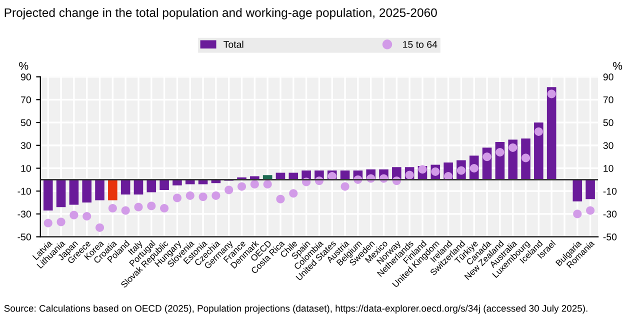 This screenshot has width=641, height=320. I want to click on y2-tick-label: 50, so click(608, 122).